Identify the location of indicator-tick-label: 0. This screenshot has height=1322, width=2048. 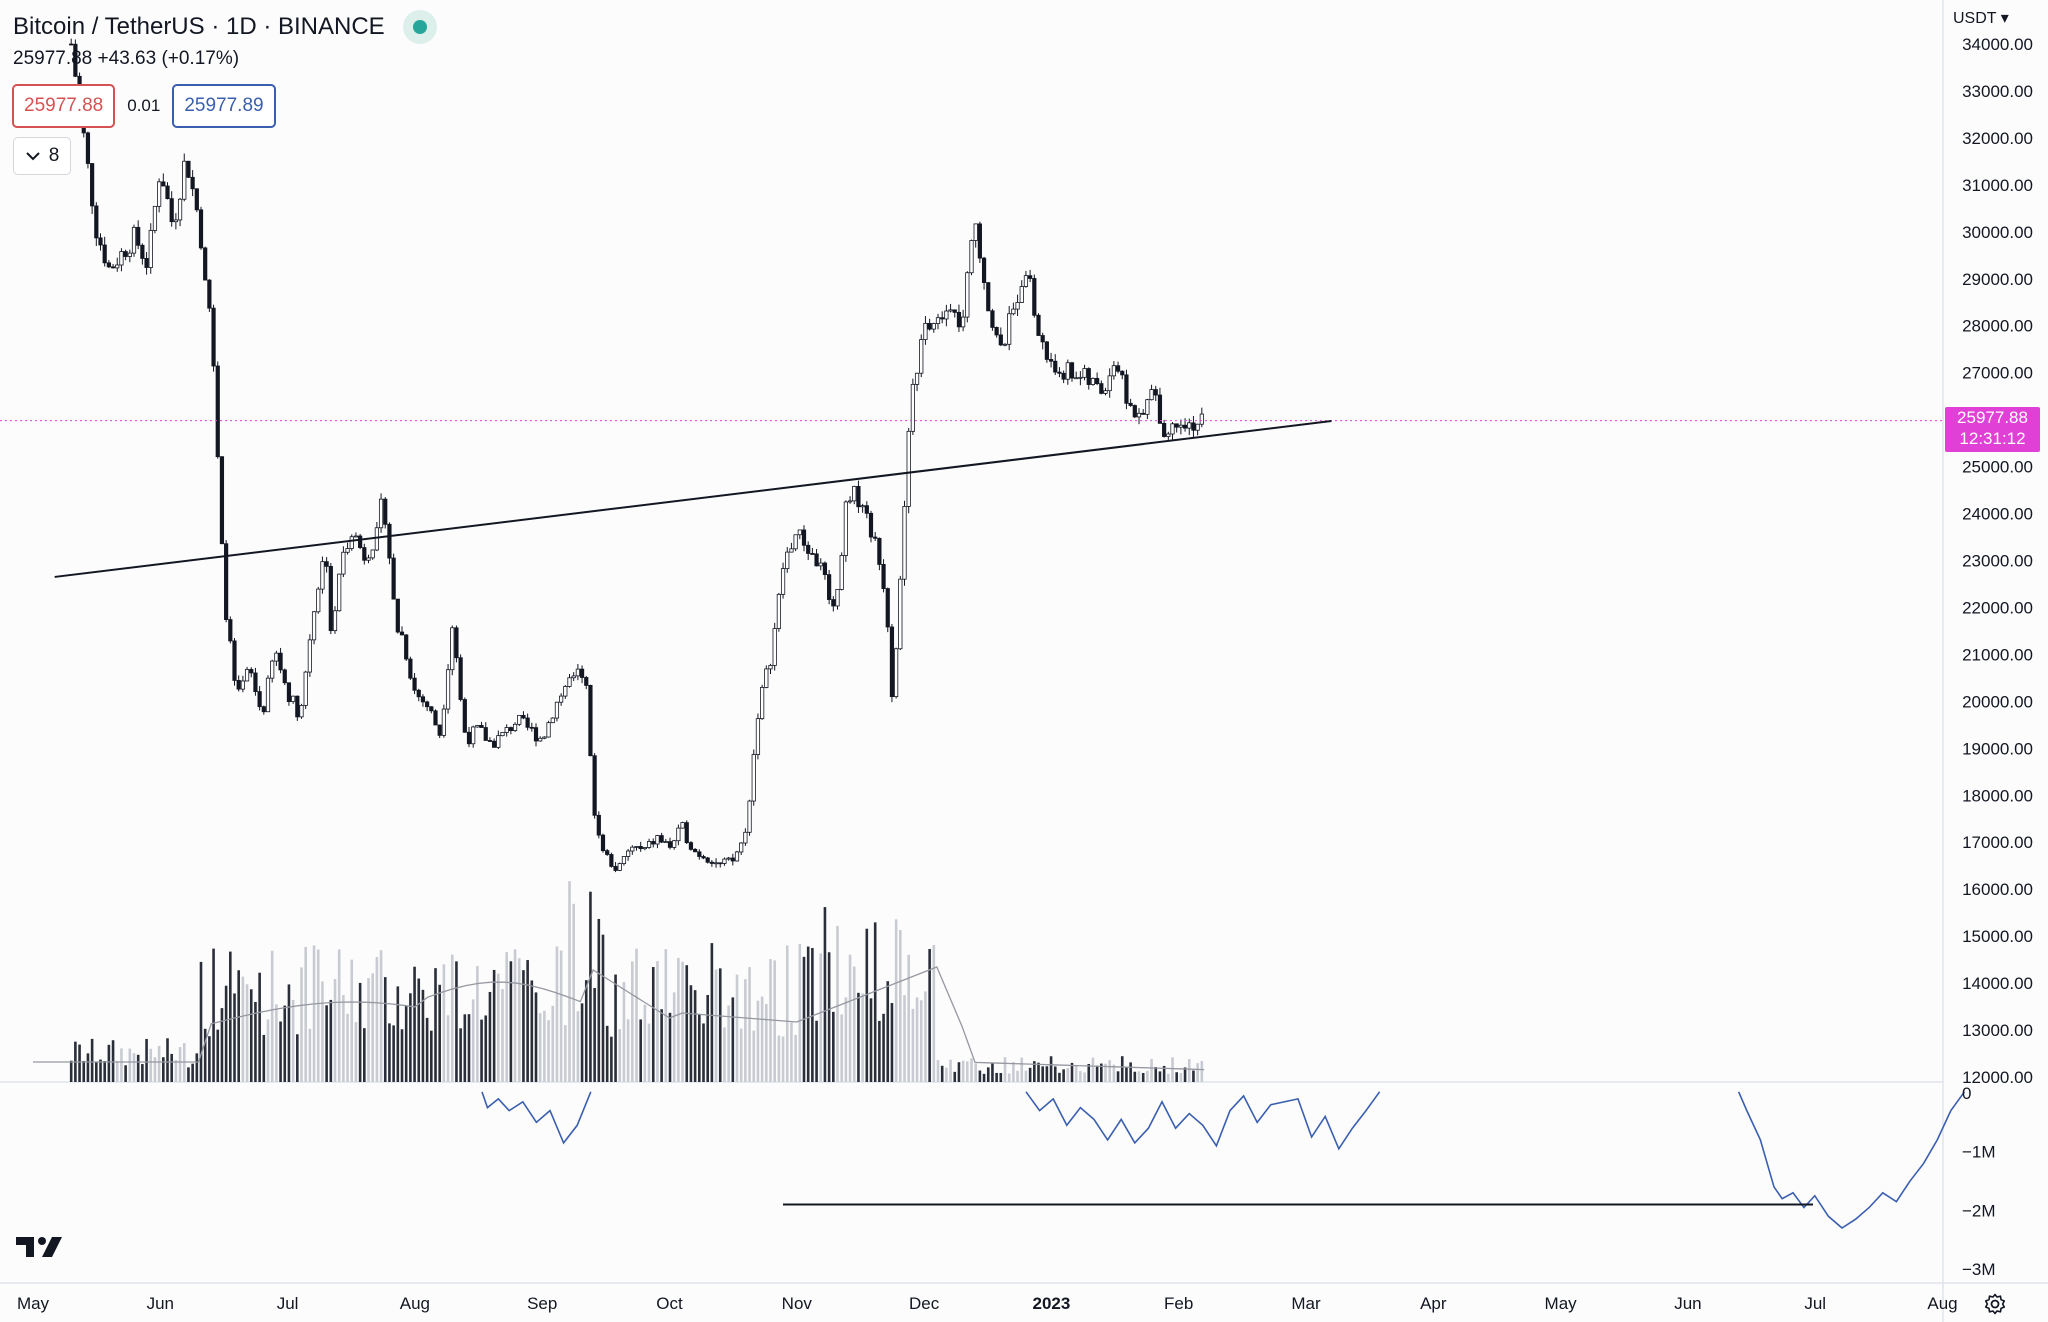
(1966, 1093).